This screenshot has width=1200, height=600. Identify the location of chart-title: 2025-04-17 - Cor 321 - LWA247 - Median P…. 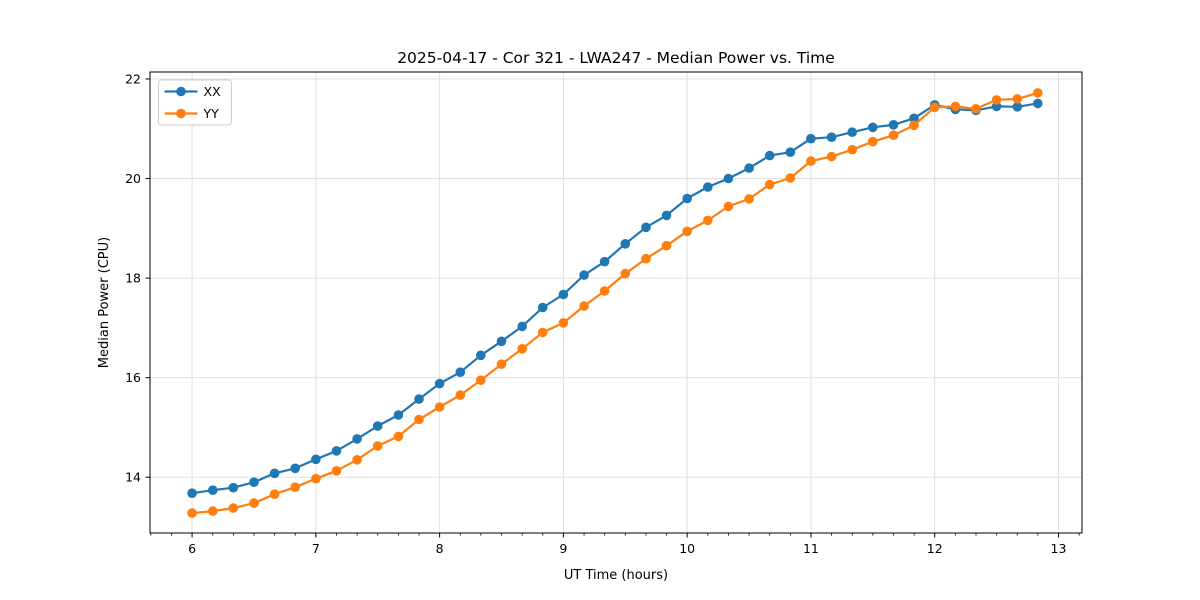
(616, 58).